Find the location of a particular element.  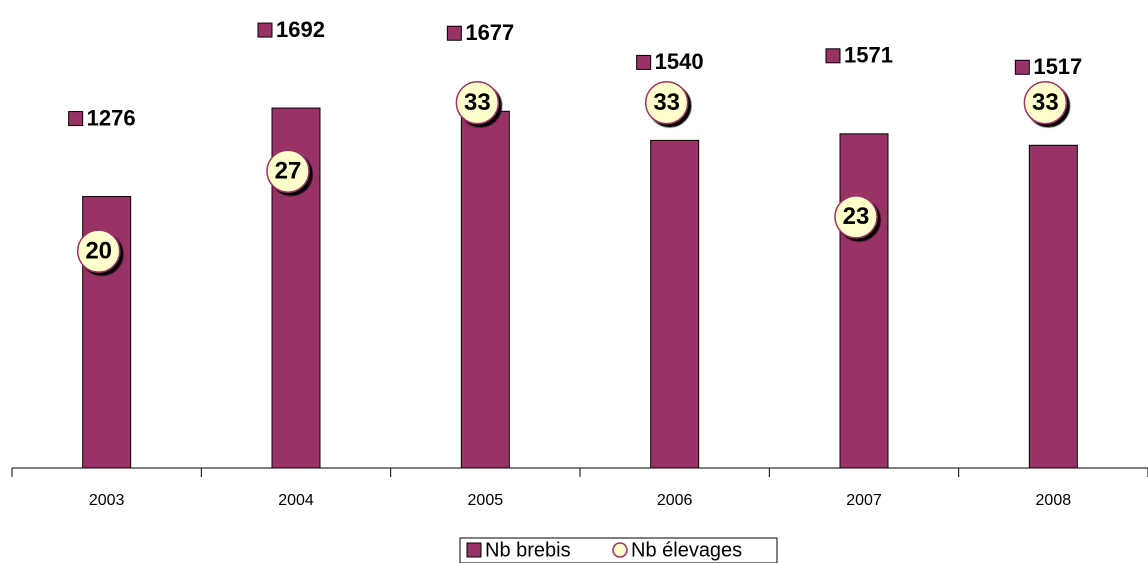

point-value-label: 20 is located at coordinates (98, 250).